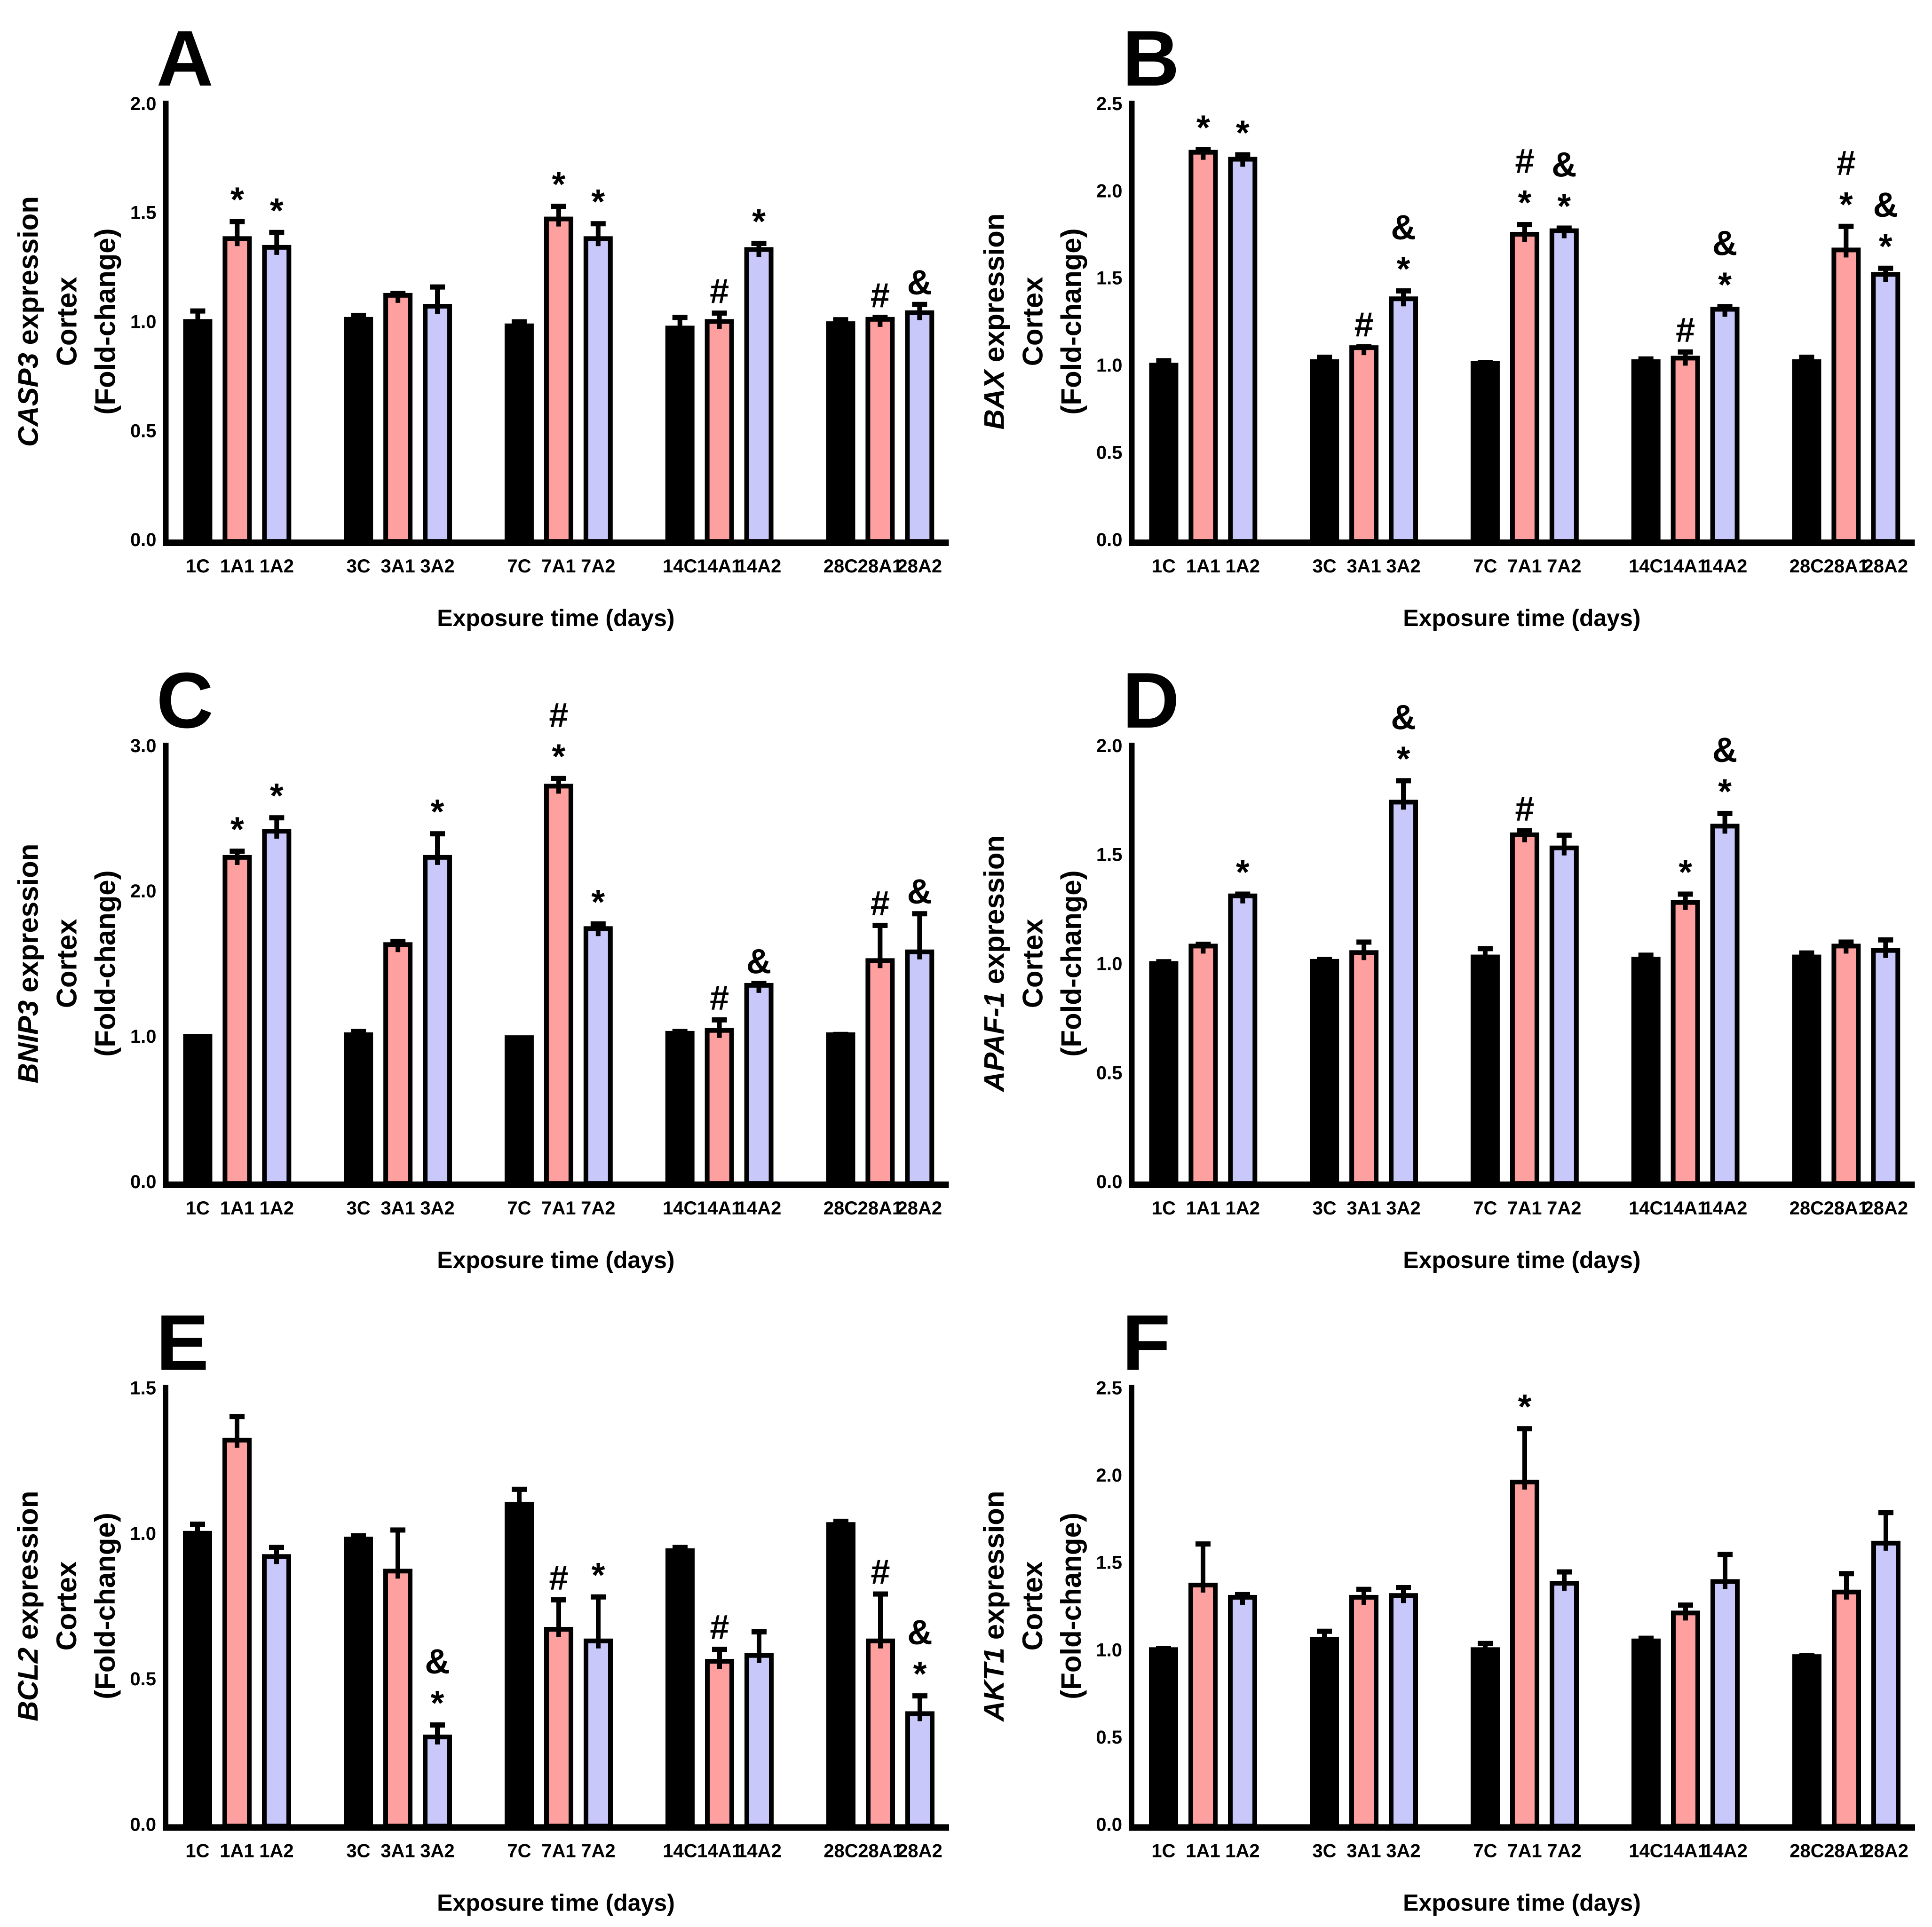 This screenshot has height=1927, width=1932. Describe the element at coordinates (397, 1208) in the screenshot. I see `x-tick-label: 3A1` at that location.